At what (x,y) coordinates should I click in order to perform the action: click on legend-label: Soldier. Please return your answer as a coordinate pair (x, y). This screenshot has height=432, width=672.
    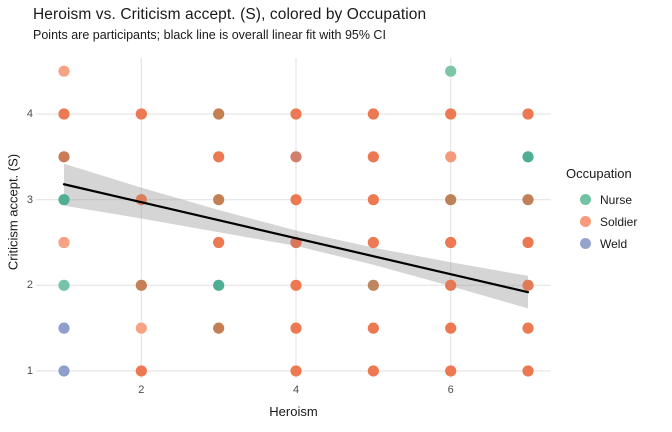
    Looking at the image, I should click on (619, 221).